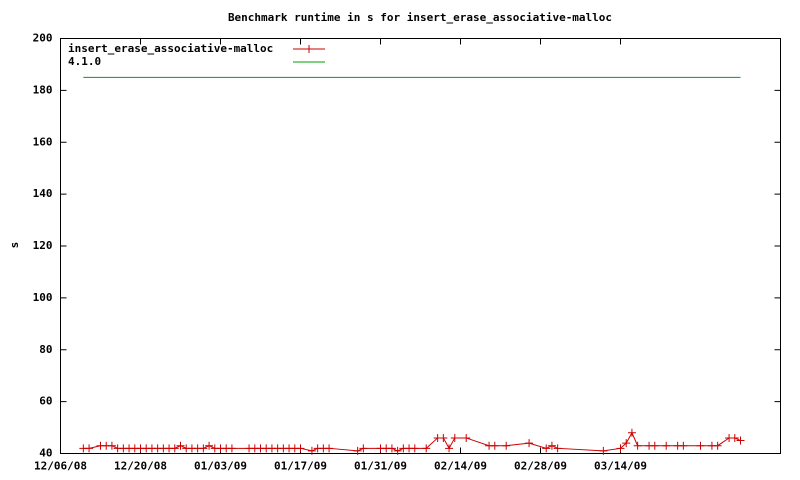 The image size is (800, 480). What do you see at coordinates (43, 89) in the screenshot?
I see `y-tick-label: 180` at bounding box center [43, 89].